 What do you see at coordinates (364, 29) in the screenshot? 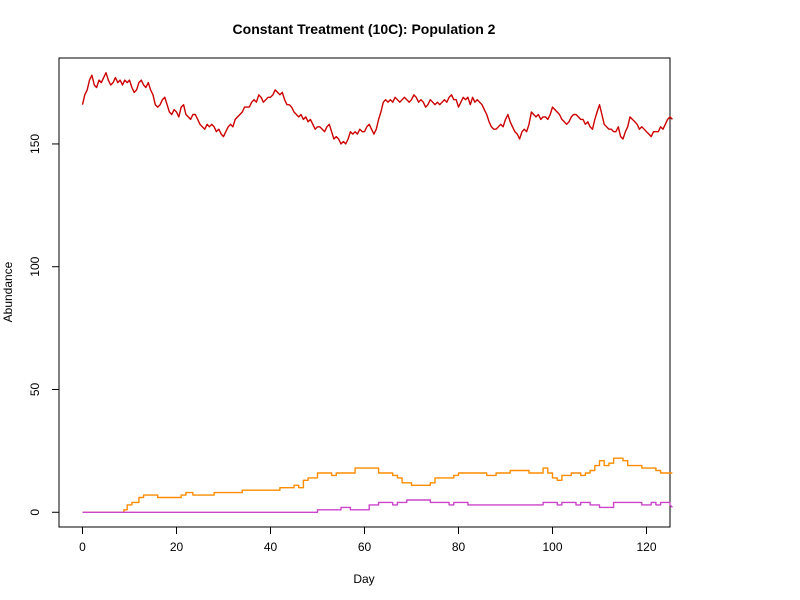
I see `chart-title: Constant Treatment (10C): Population 2` at bounding box center [364, 29].